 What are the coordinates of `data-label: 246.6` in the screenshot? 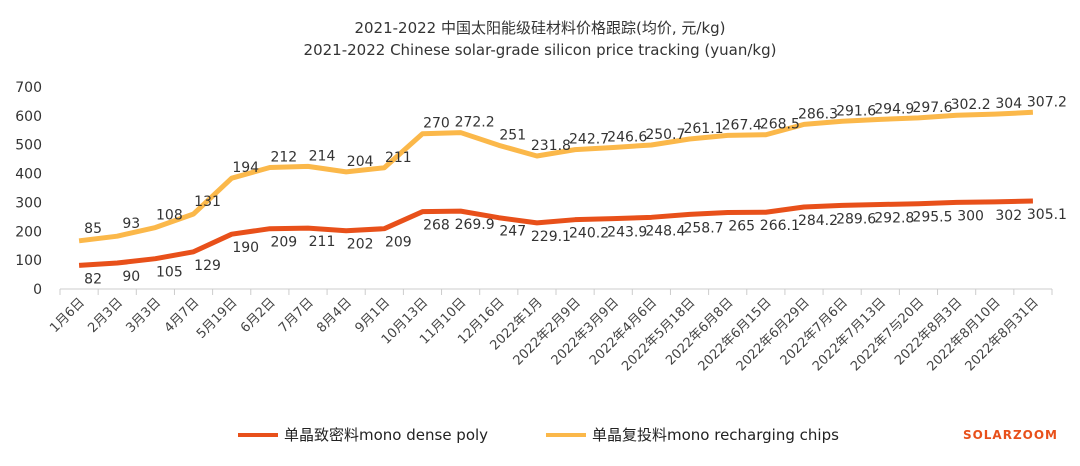 It's located at (627, 137).